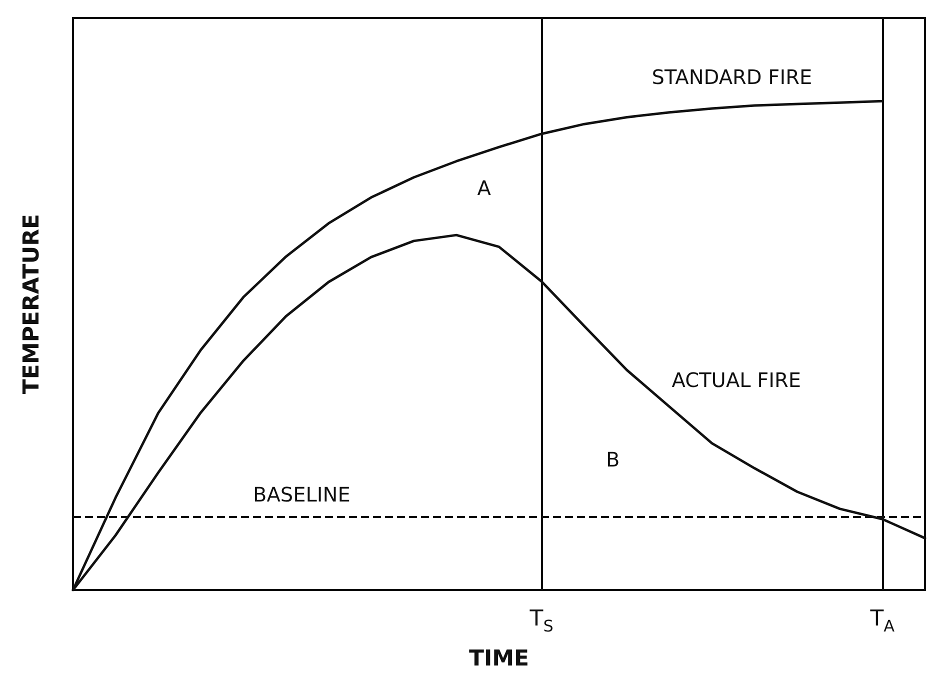 This screenshot has height=695, width=936. What do you see at coordinates (484, 188) in the screenshot?
I see `annotation: A` at bounding box center [484, 188].